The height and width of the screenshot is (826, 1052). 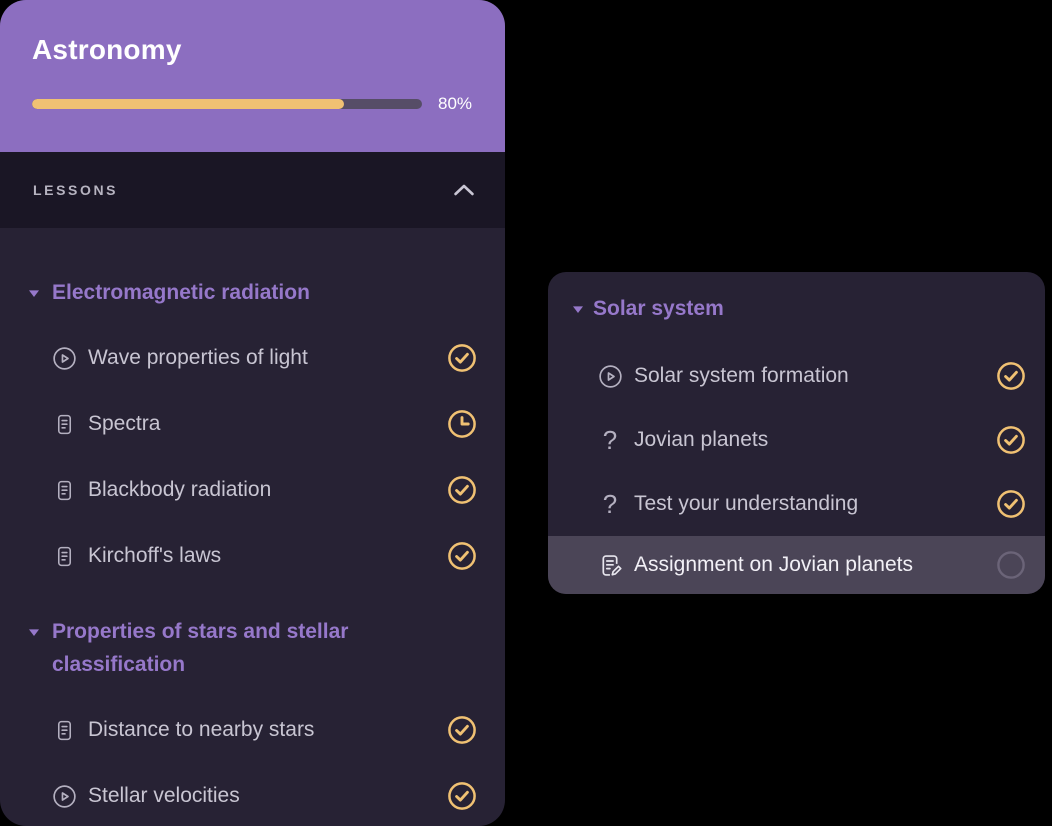 What do you see at coordinates (741, 375) in the screenshot?
I see `lesson-item-label: Solar system formation` at bounding box center [741, 375].